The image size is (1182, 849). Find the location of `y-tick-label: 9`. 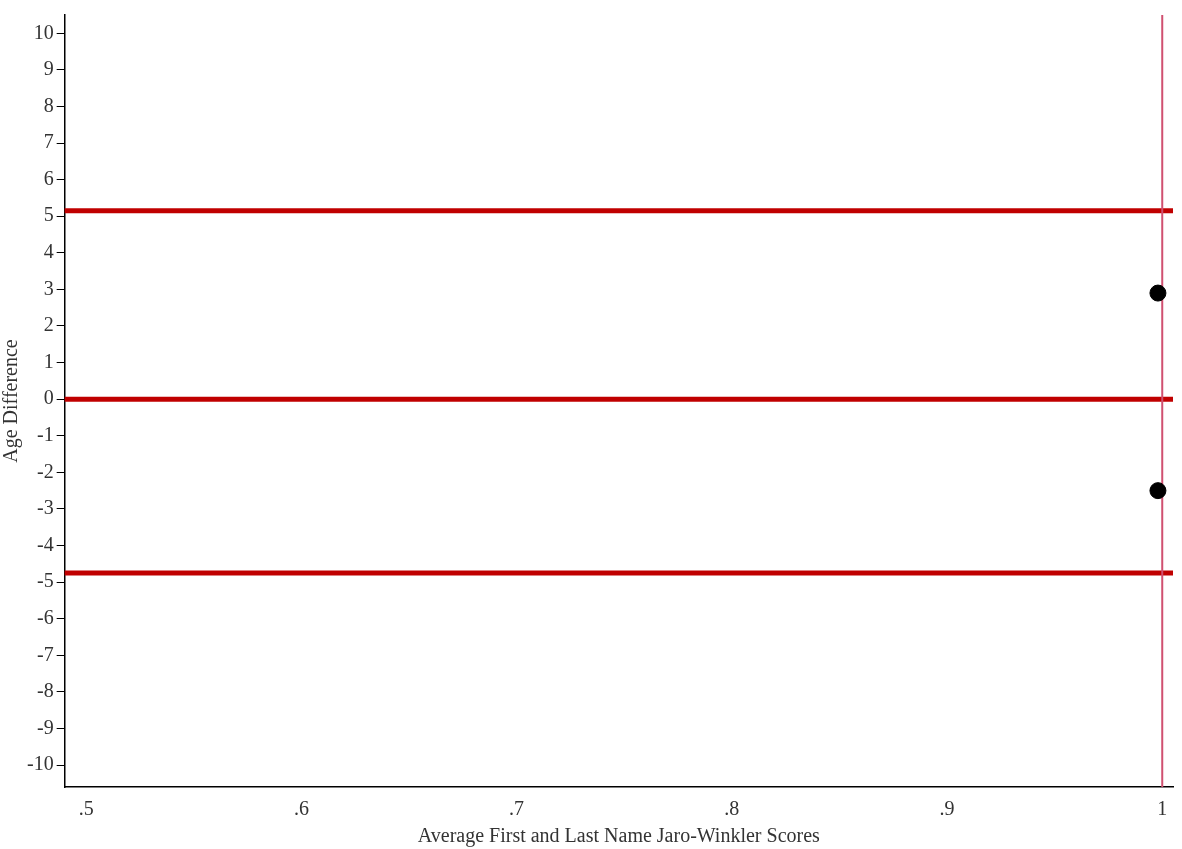

y-tick-label: 9 is located at coordinates (48, 68).